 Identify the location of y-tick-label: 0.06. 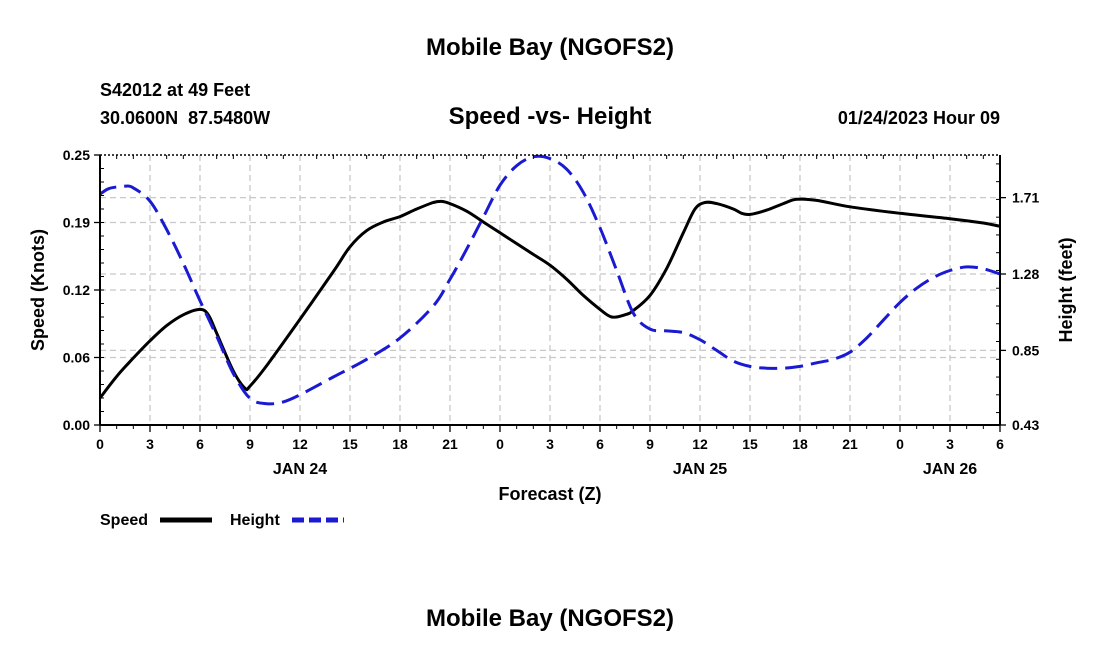
(76, 358).